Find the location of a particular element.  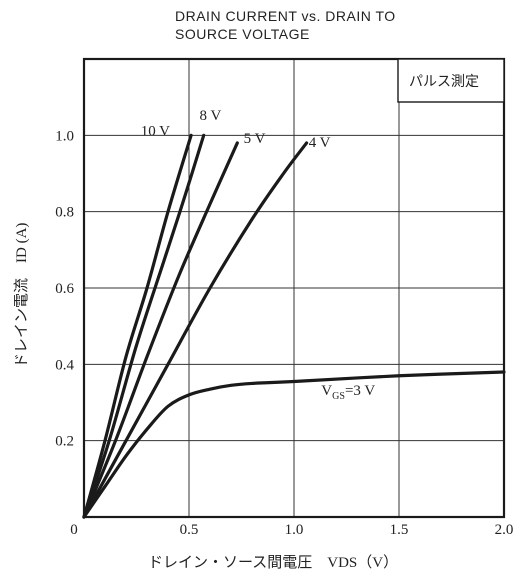

series-label: VGS=3 V is located at coordinates (348, 392).